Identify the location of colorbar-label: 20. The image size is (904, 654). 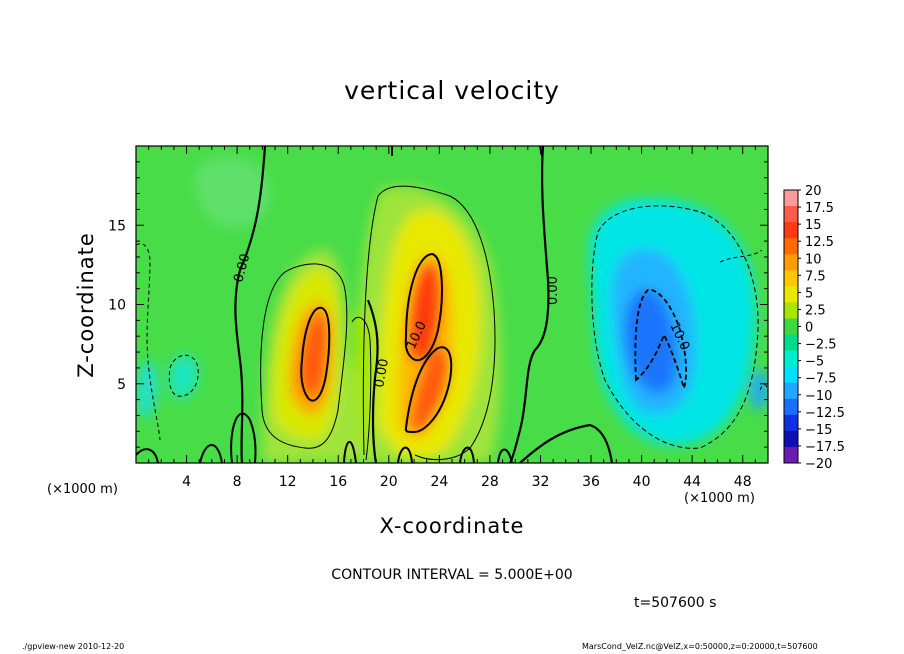
(813, 191).